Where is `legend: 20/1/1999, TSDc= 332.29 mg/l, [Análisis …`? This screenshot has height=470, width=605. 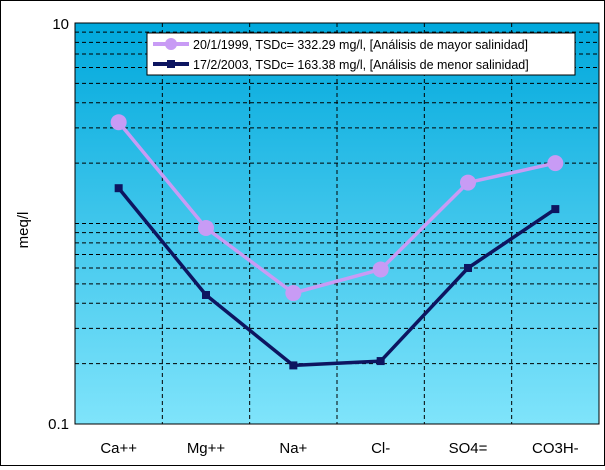 legend: 20/1/1999, TSDc= 332.29 mg/l, [Análisis … is located at coordinates (361, 54).